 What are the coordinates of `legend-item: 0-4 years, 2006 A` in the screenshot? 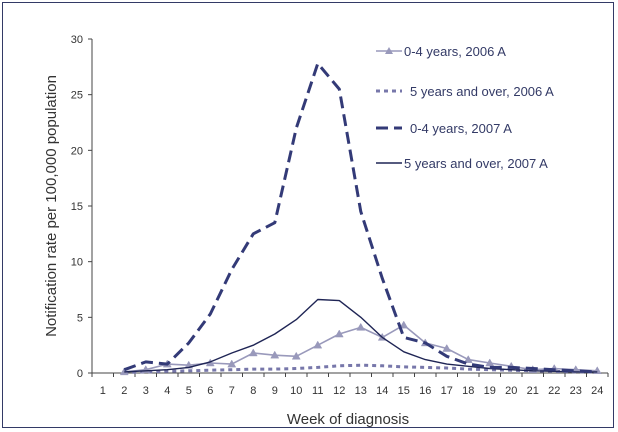 It's located at (441, 51).